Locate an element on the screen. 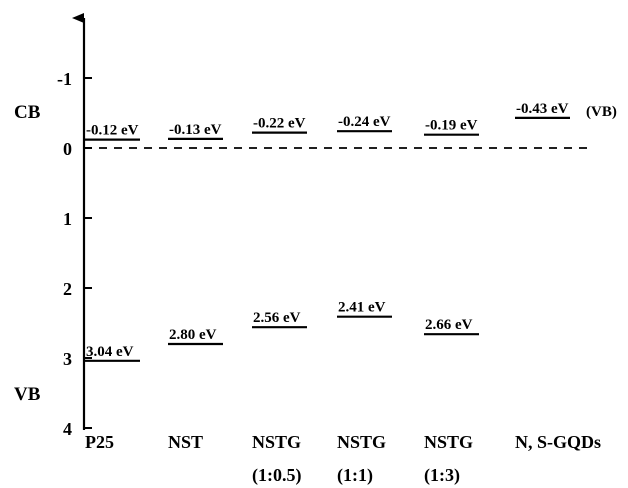  cb-side-label: CB is located at coordinates (27, 112).